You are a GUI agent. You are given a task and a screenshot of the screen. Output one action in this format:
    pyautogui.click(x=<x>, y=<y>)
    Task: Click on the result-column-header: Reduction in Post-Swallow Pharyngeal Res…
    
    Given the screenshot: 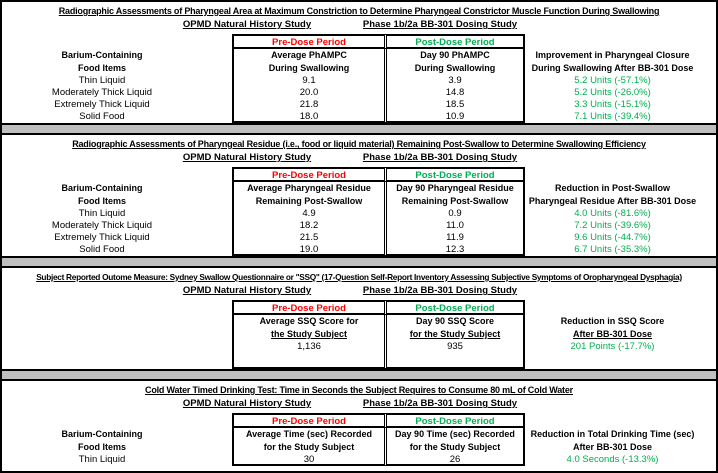 What is the action you would take?
    pyautogui.click(x=612, y=194)
    